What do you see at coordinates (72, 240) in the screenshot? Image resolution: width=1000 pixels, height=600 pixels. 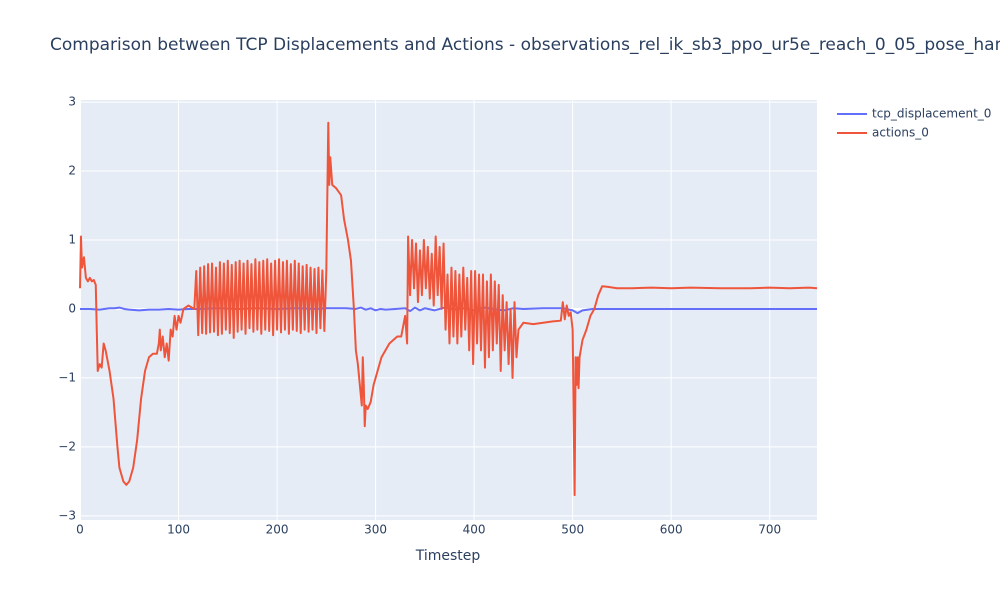 I see `y-tick-label: 1` at bounding box center [72, 240].